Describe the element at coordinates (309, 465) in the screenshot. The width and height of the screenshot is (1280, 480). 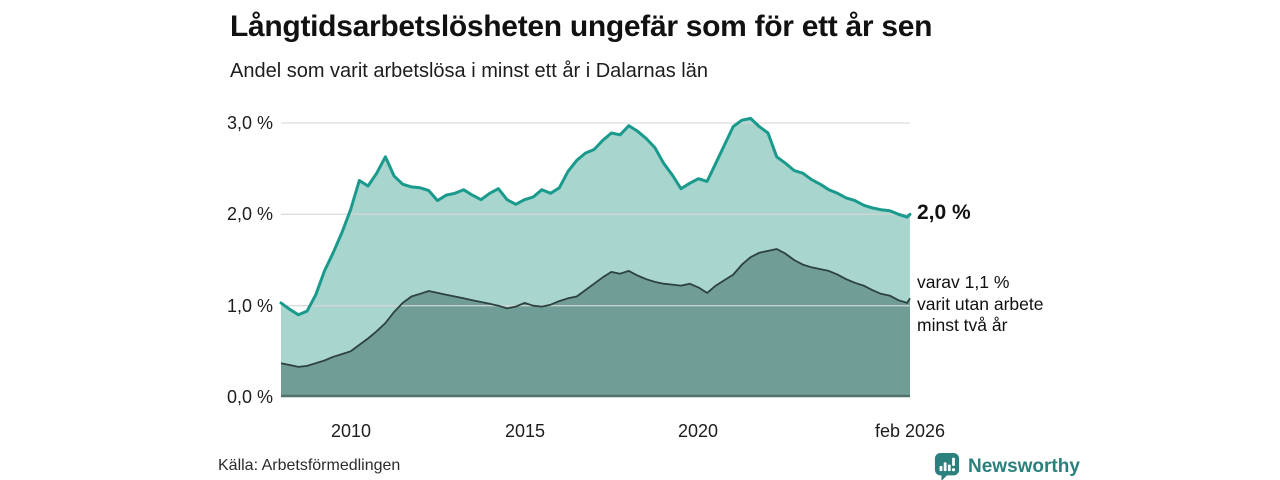
I see `source-note: Källa: Arbetsförmedlingen` at that location.